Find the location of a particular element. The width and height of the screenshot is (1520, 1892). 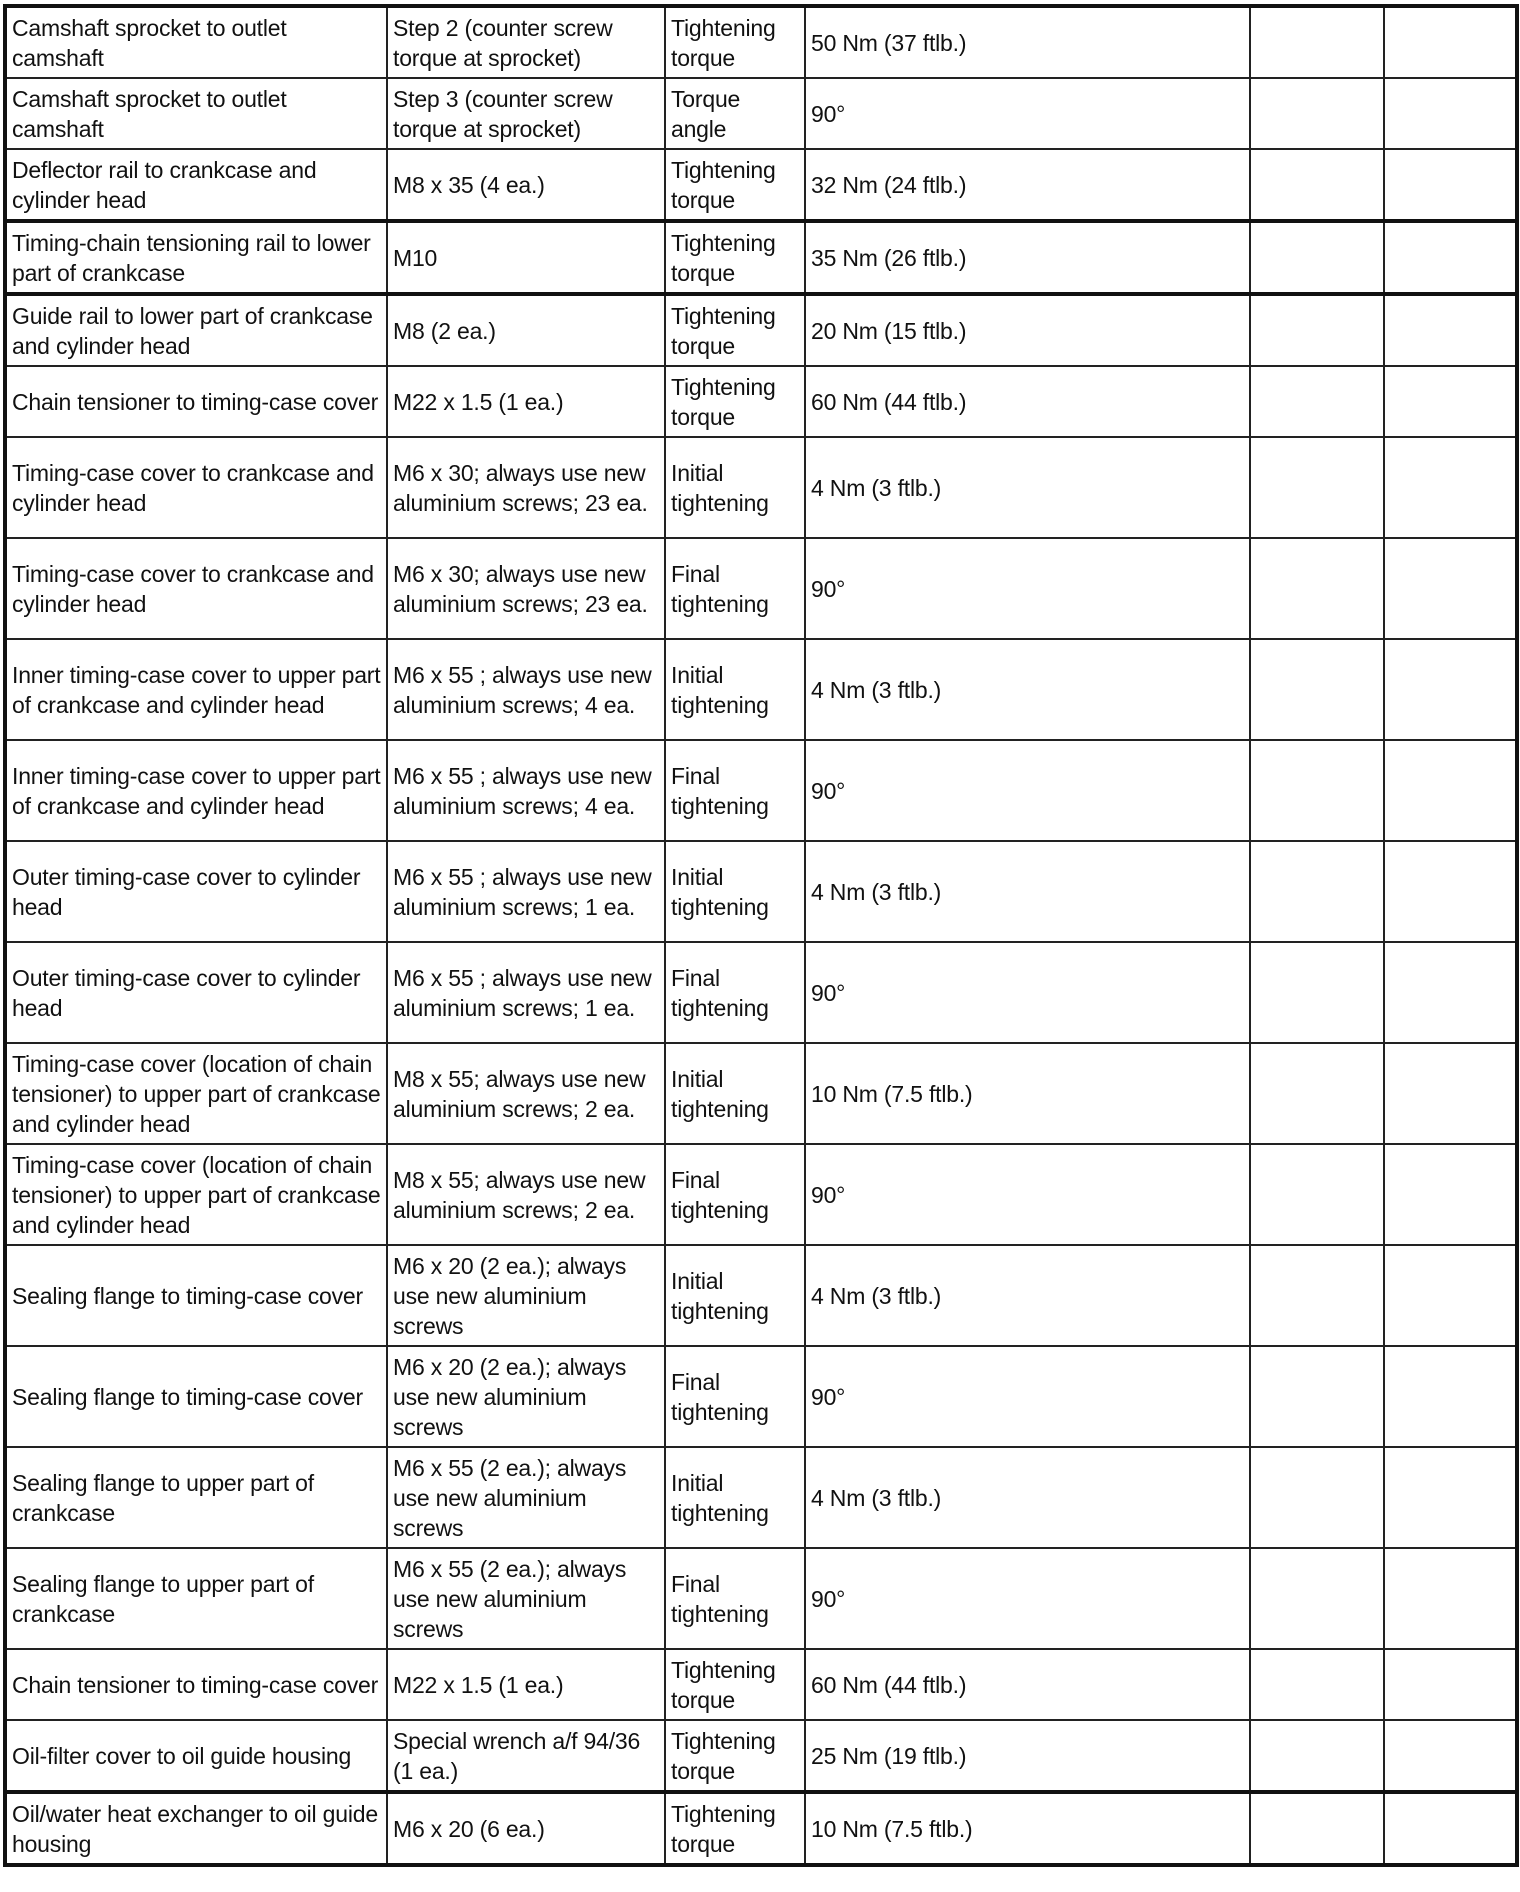

cell-value: 20 Nm (15 ftlb.) is located at coordinates (1027, 329).